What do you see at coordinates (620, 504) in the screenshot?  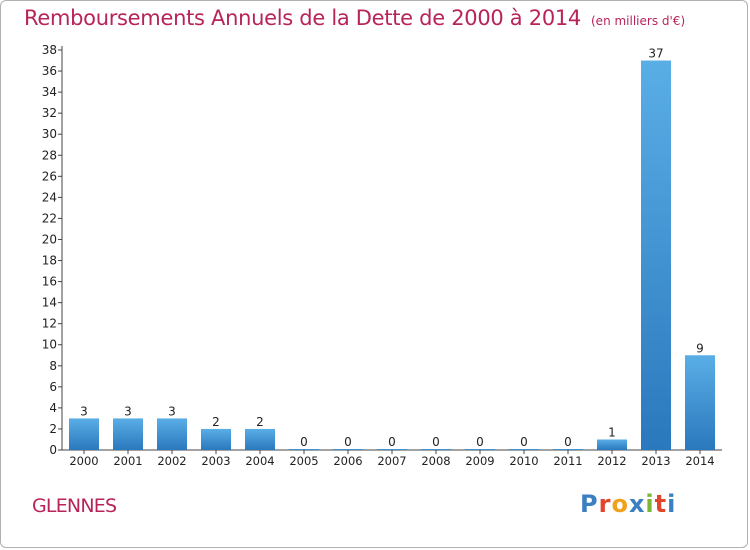 I see `logo-letter: o` at bounding box center [620, 504].